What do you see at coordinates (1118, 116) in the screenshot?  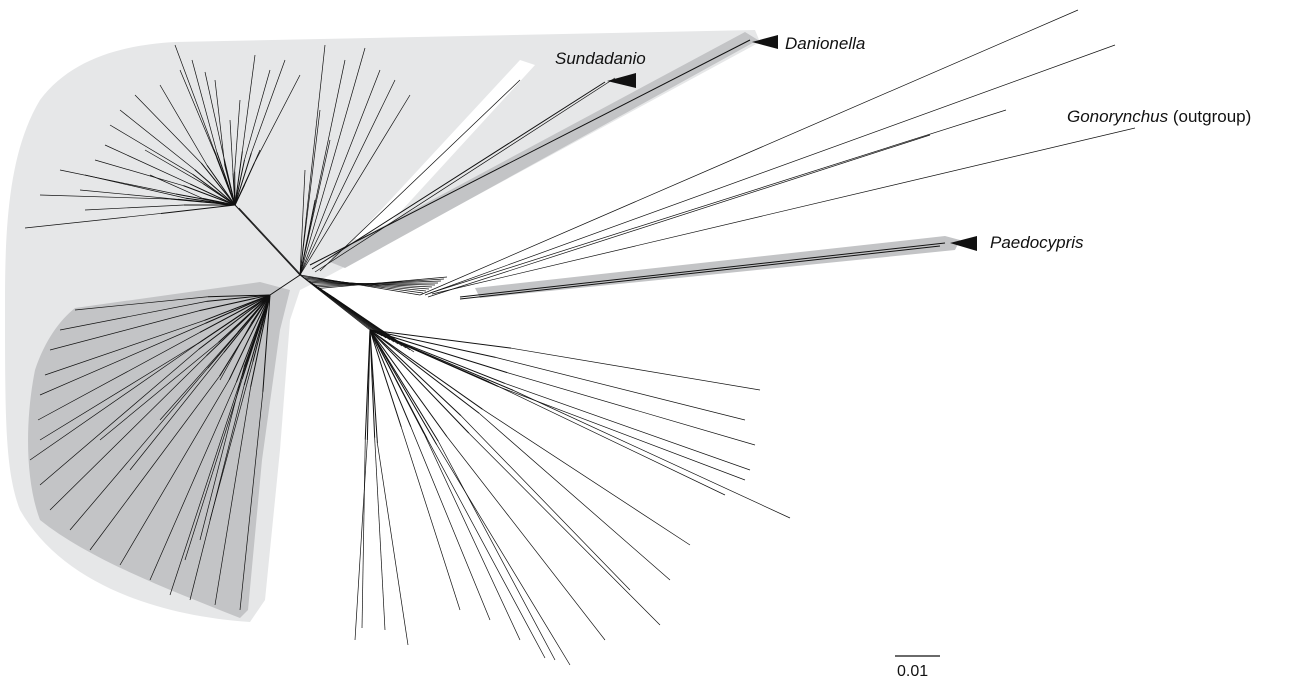 I see `label-gonorynchus-genus: Gonorynchus` at bounding box center [1118, 116].